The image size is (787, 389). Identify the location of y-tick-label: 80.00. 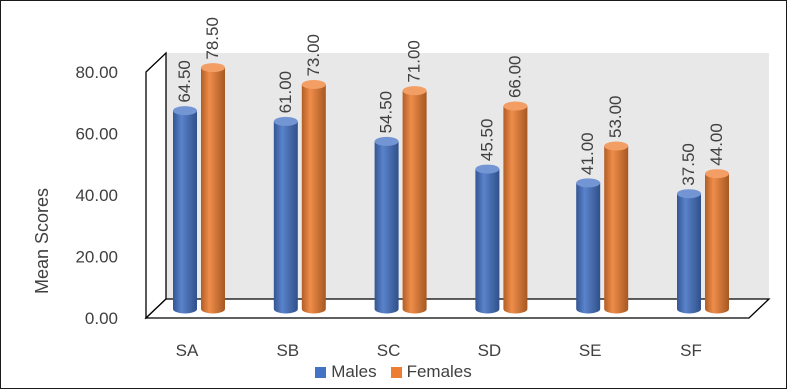
(96, 72).